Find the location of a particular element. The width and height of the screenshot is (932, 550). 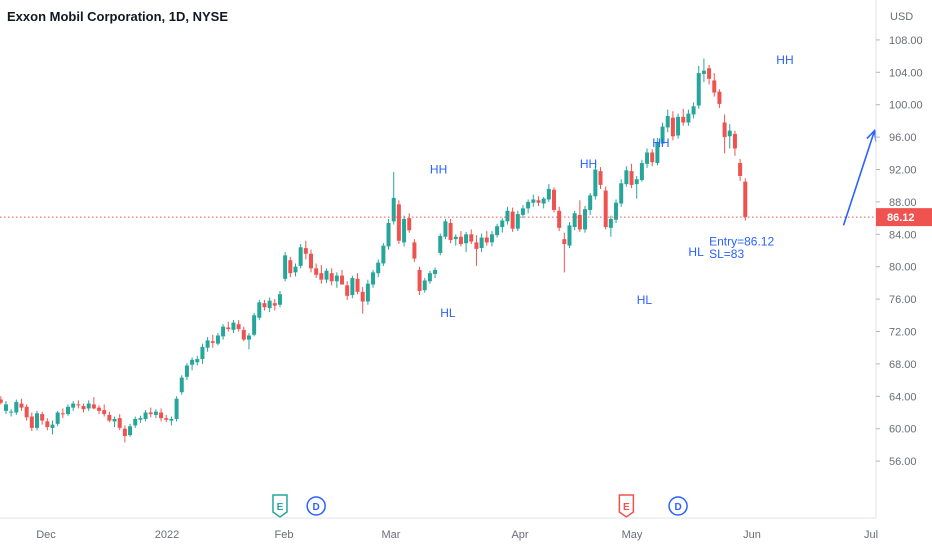

x-tick-label: Mar is located at coordinates (391, 535).